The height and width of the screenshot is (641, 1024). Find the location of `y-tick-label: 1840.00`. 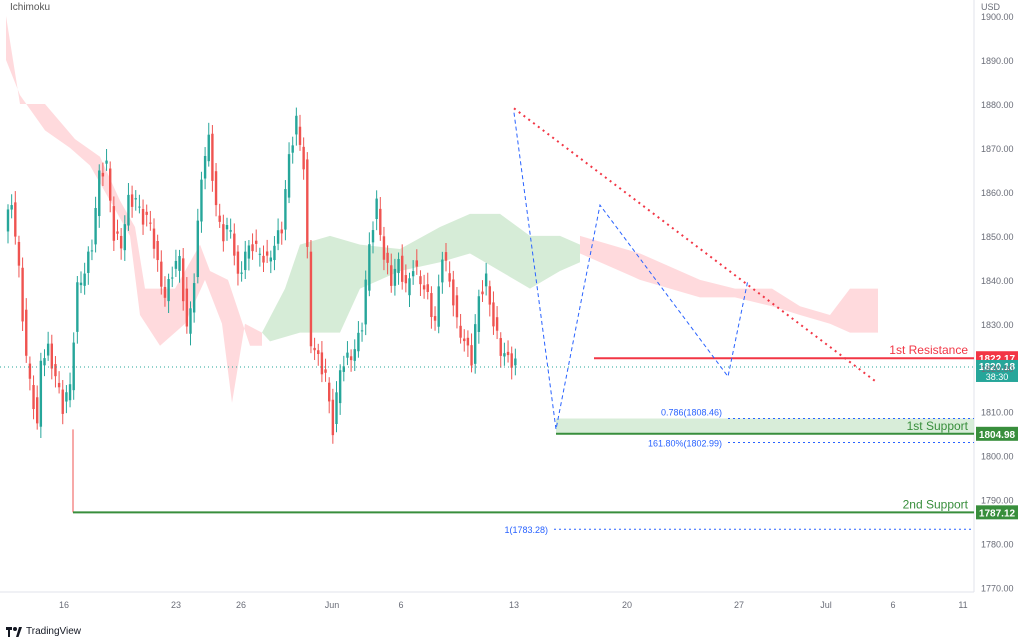

y-tick-label: 1840.00 is located at coordinates (997, 281).